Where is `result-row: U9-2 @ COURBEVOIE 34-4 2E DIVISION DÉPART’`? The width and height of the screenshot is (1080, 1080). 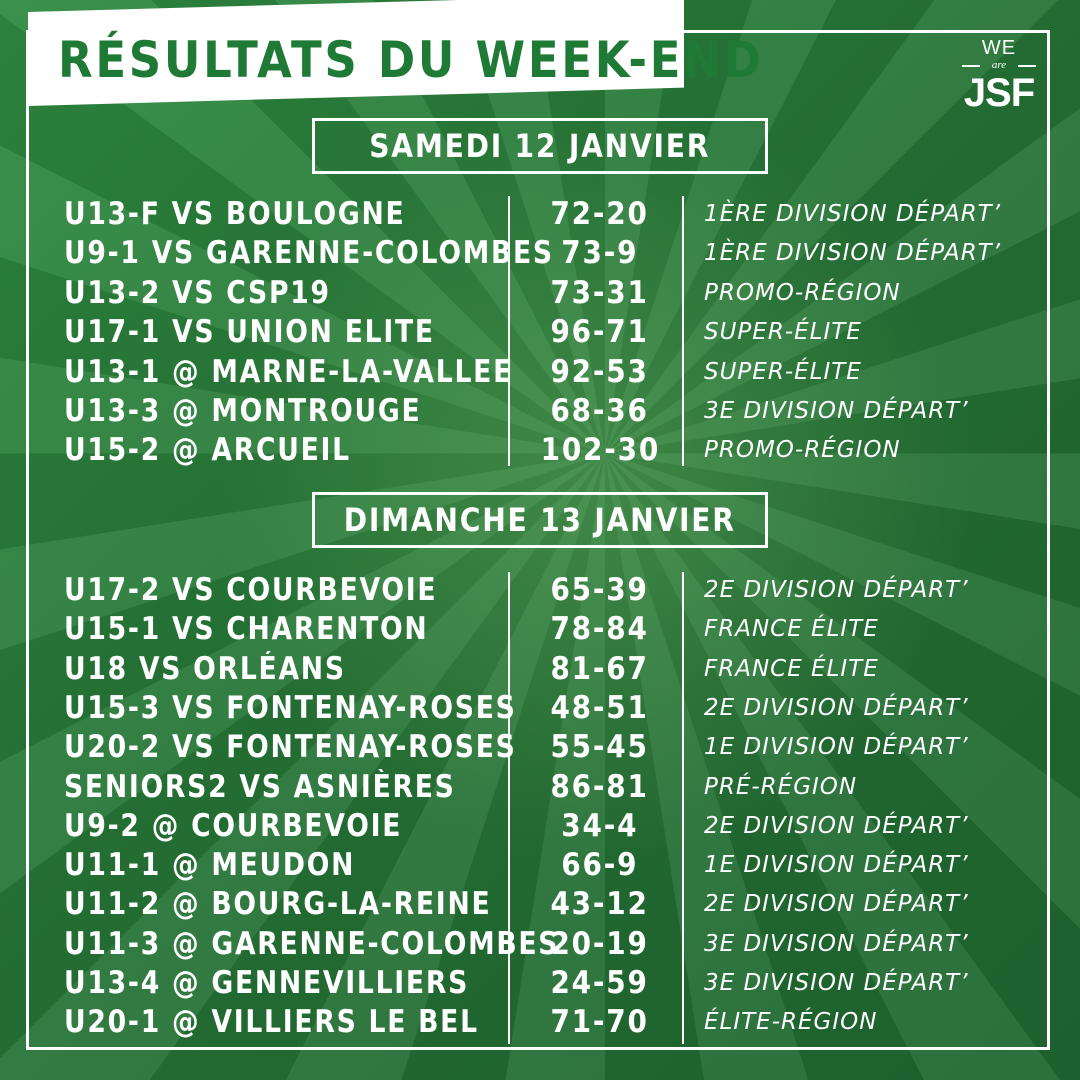 result-row: U9-2 @ COURBEVOIE 34-4 2E DIVISION DÉPART’ is located at coordinates (540, 826).